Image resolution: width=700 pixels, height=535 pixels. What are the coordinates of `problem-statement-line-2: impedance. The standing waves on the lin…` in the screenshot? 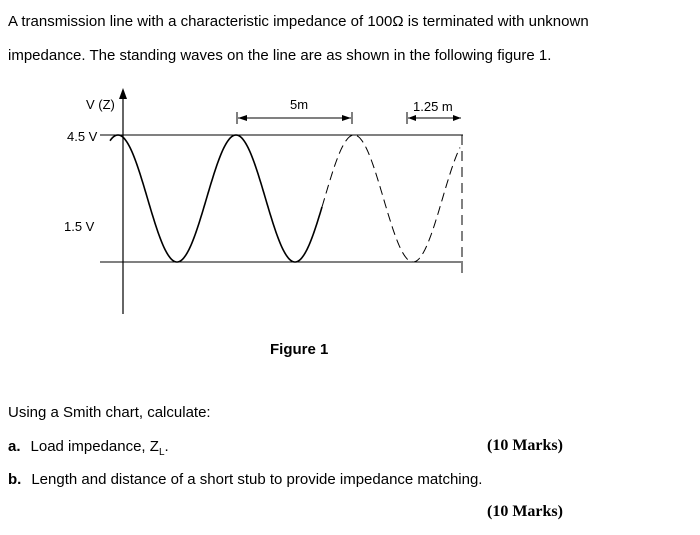 It's located at (280, 55).